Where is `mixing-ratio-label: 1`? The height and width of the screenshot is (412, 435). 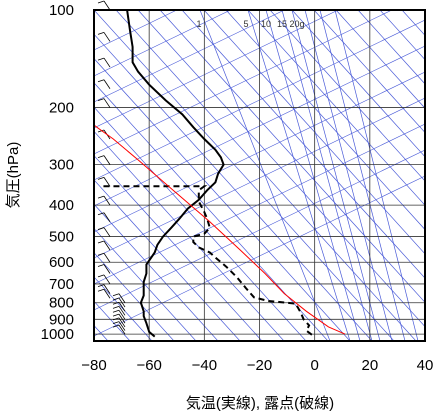 mixing-ratio-label: 1 is located at coordinates (198, 24).